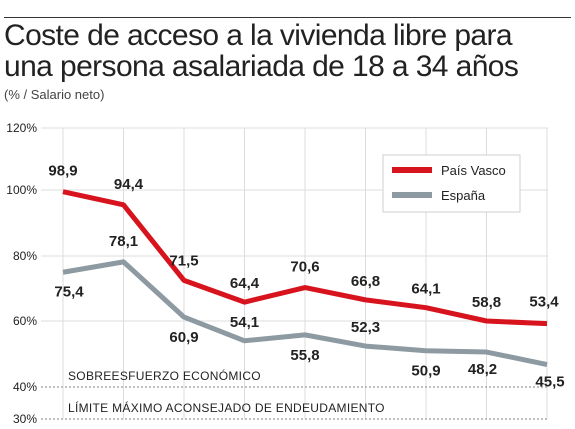 This screenshot has width=575, height=429. Describe the element at coordinates (129, 184) in the screenshot. I see `data-label: 94,4` at that location.